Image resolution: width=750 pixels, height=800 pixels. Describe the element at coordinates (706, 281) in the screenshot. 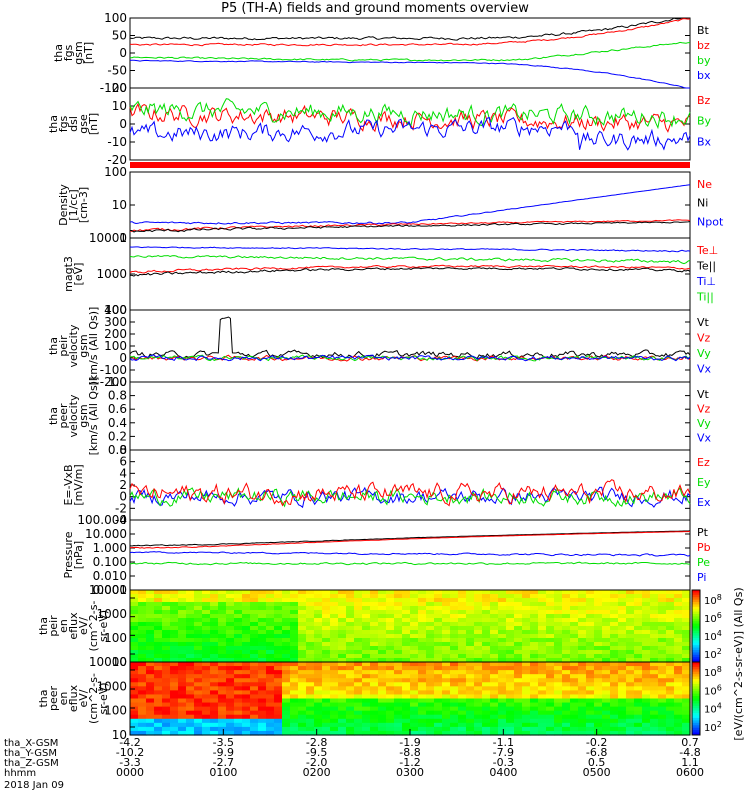

I see `legend-Ti⊥: Ti⊥` at that location.